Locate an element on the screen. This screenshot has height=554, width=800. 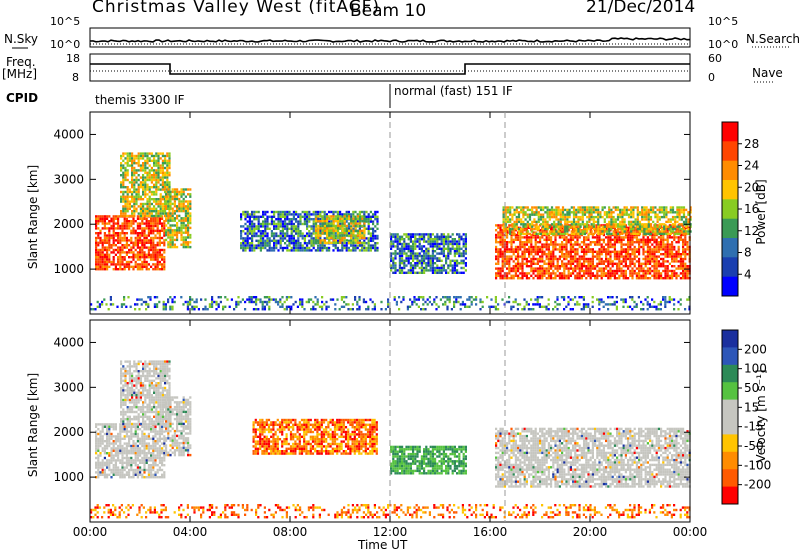
freq-panel is located at coordinates (390, 67).